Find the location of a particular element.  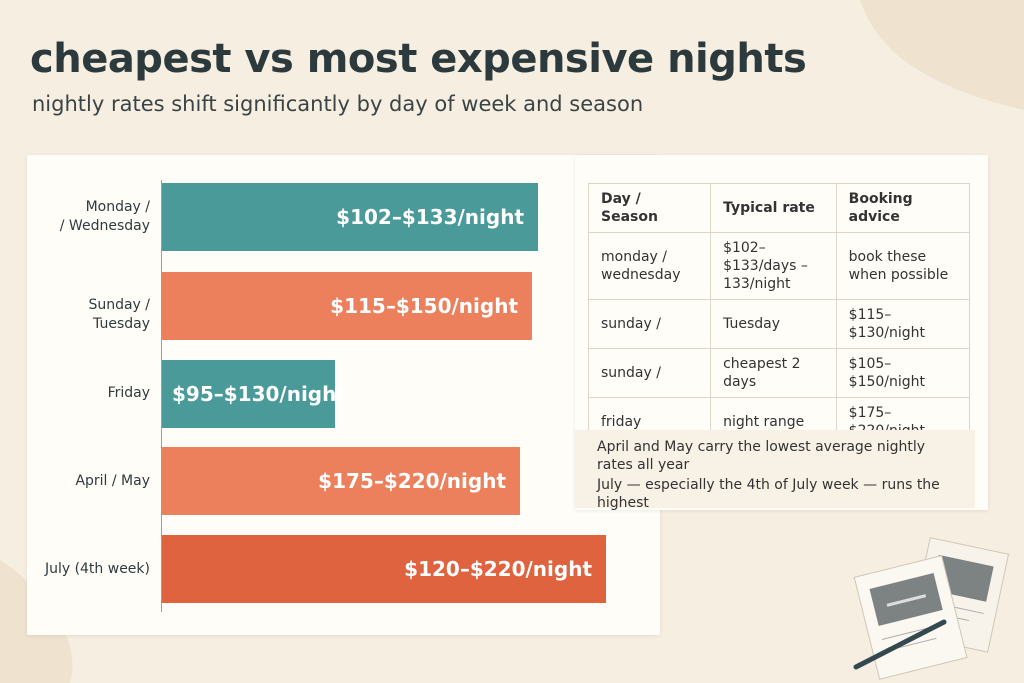

category-label: Monday / / Wednesday is located at coordinates (104, 216).